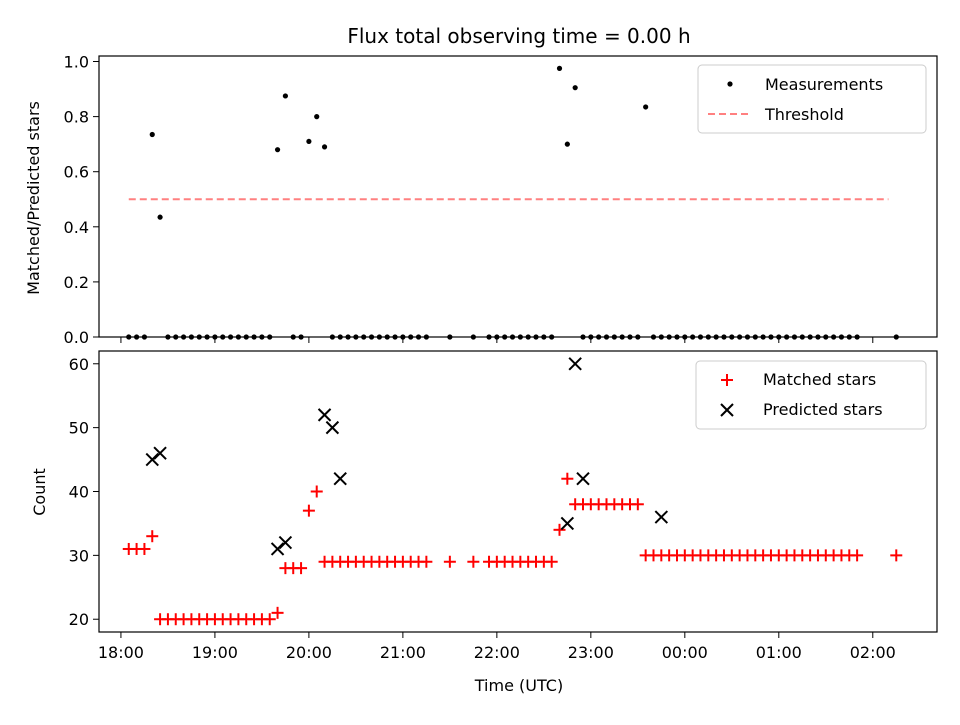  Describe the element at coordinates (79, 364) in the screenshot. I see `y-tick-label: 60` at that location.